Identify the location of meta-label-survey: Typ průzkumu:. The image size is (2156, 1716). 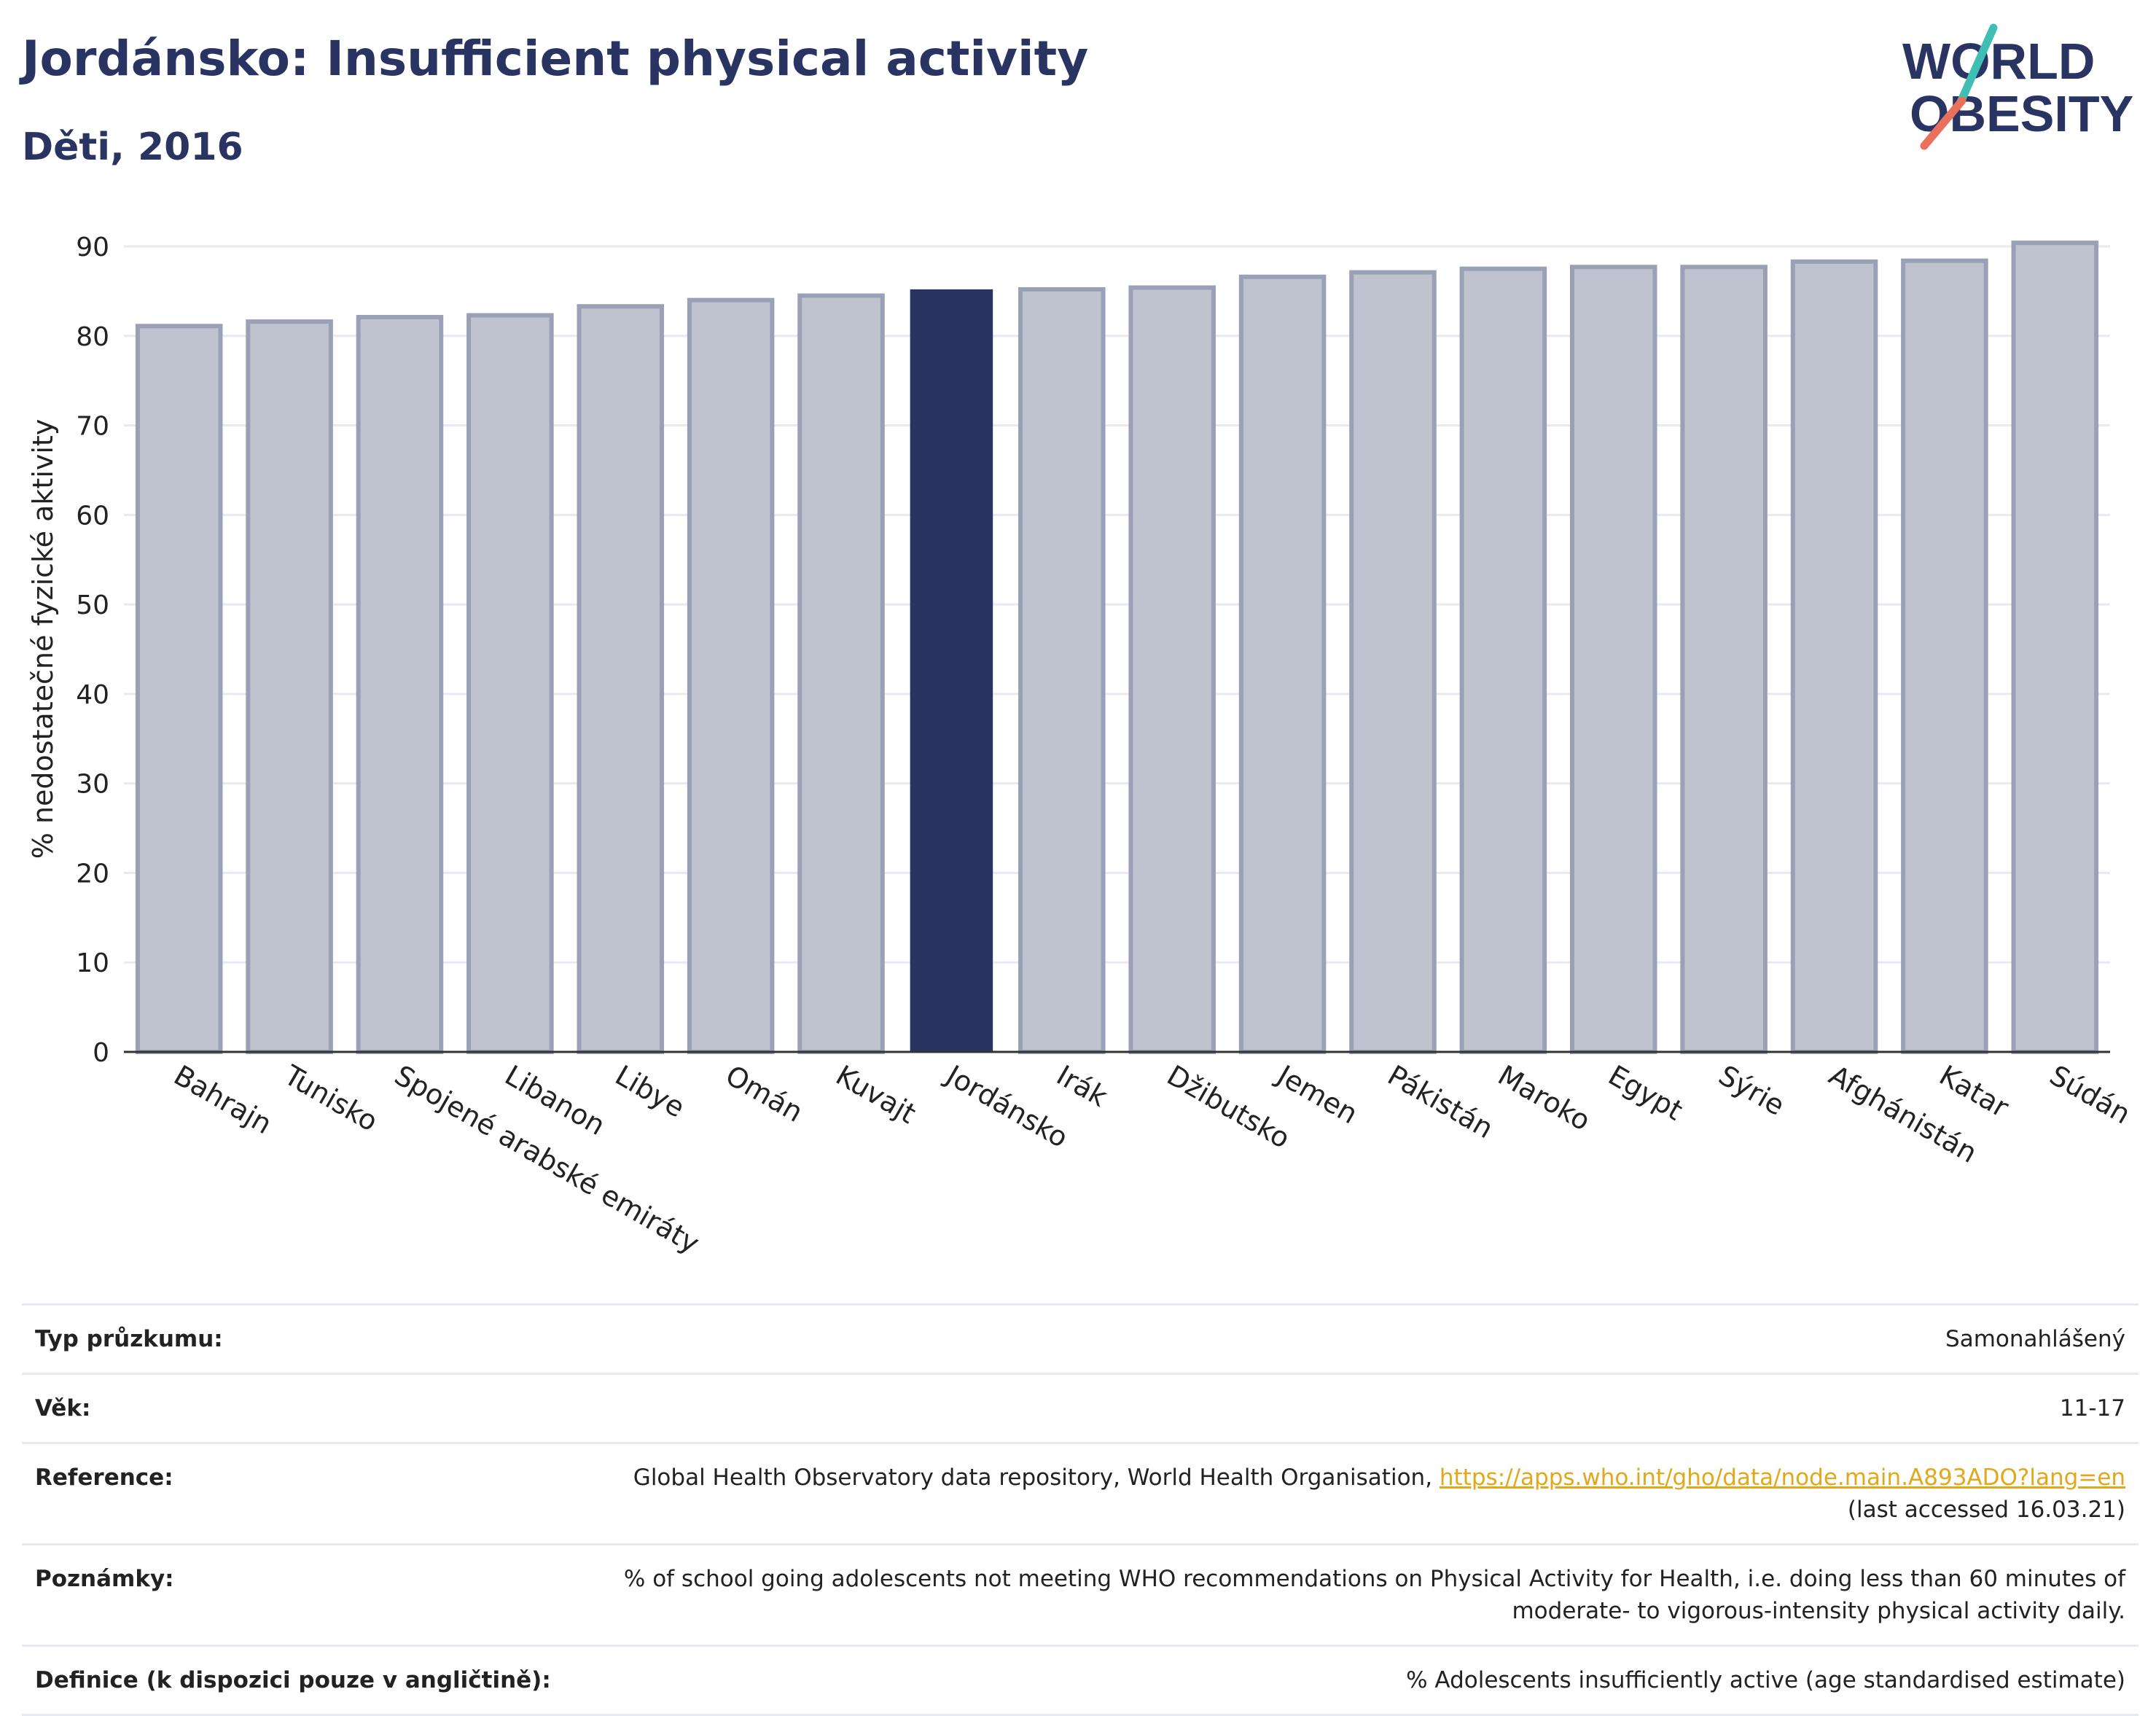
(293, 1339).